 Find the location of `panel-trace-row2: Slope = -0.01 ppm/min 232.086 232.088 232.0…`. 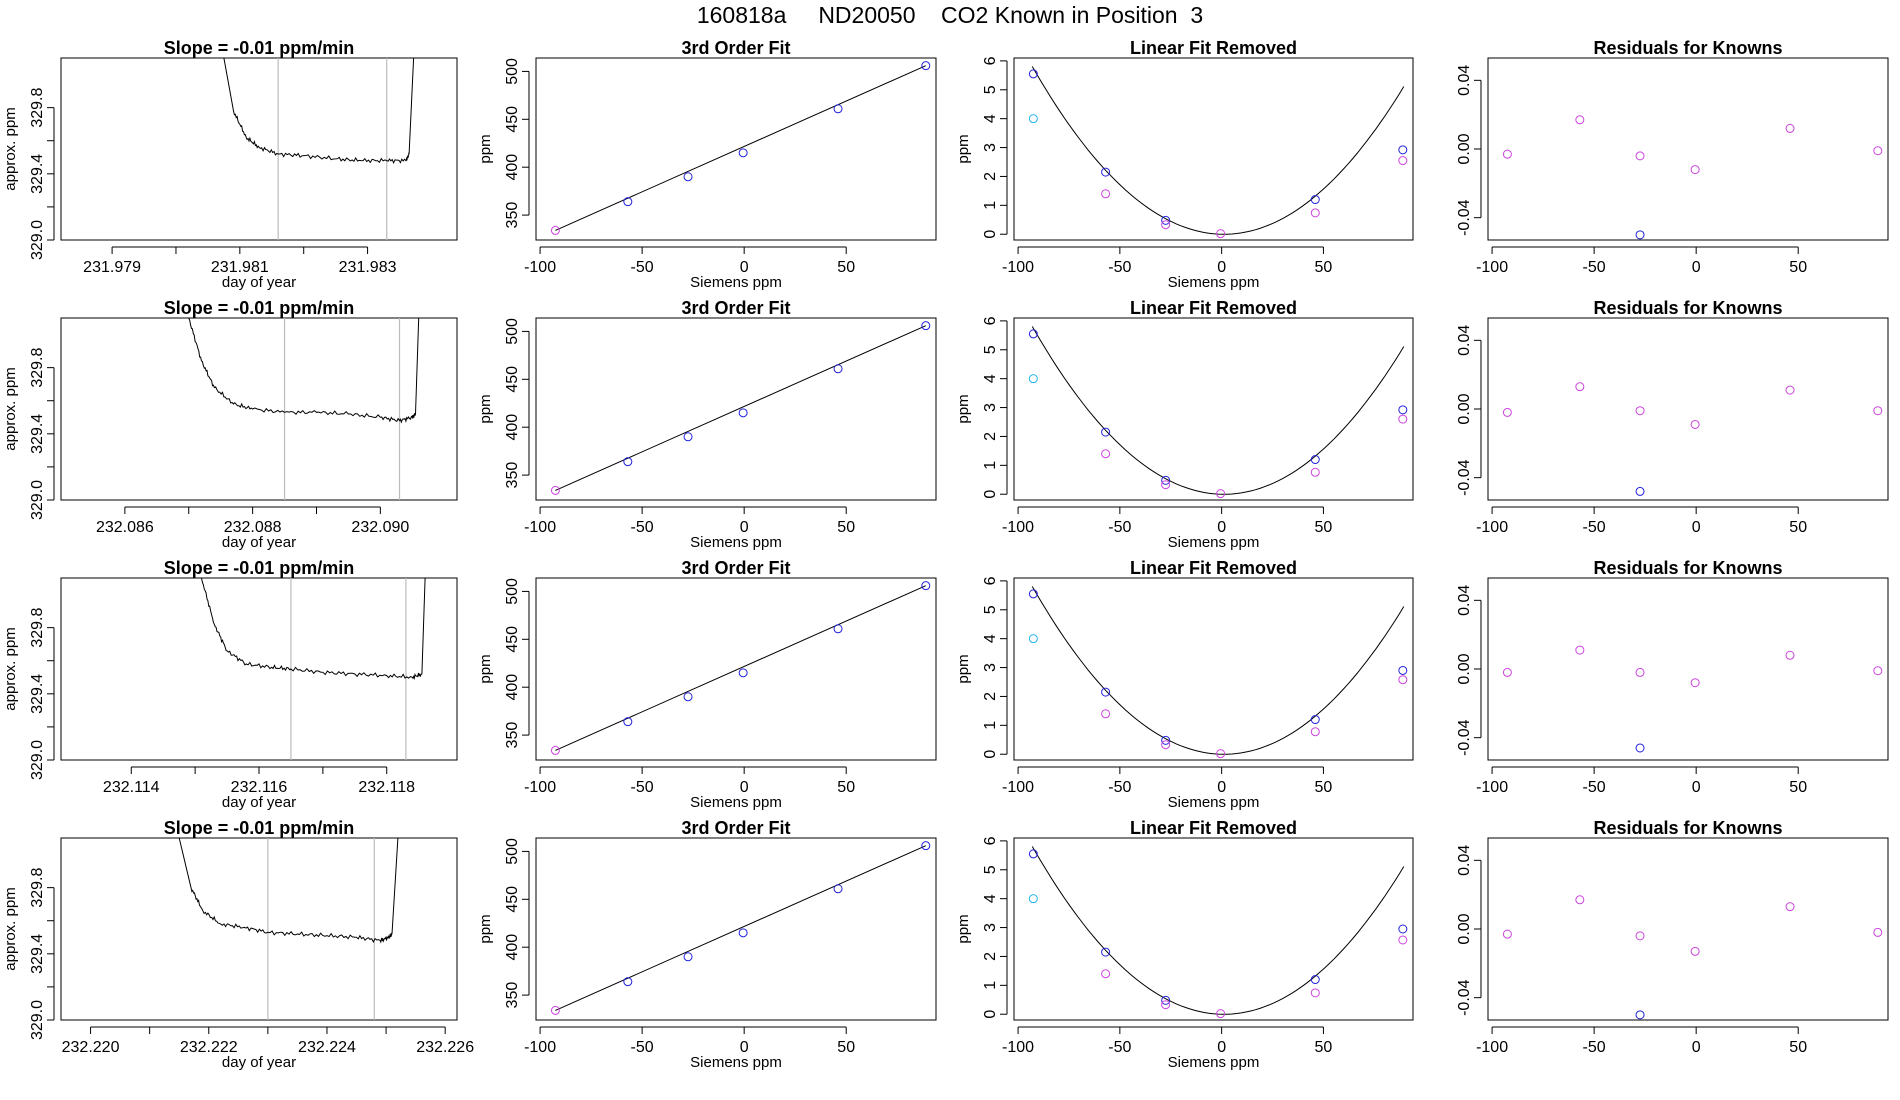

panel-trace-row2: Slope = -0.01 ppm/min 232.086 232.088 232.0… is located at coordinates (230, 424).